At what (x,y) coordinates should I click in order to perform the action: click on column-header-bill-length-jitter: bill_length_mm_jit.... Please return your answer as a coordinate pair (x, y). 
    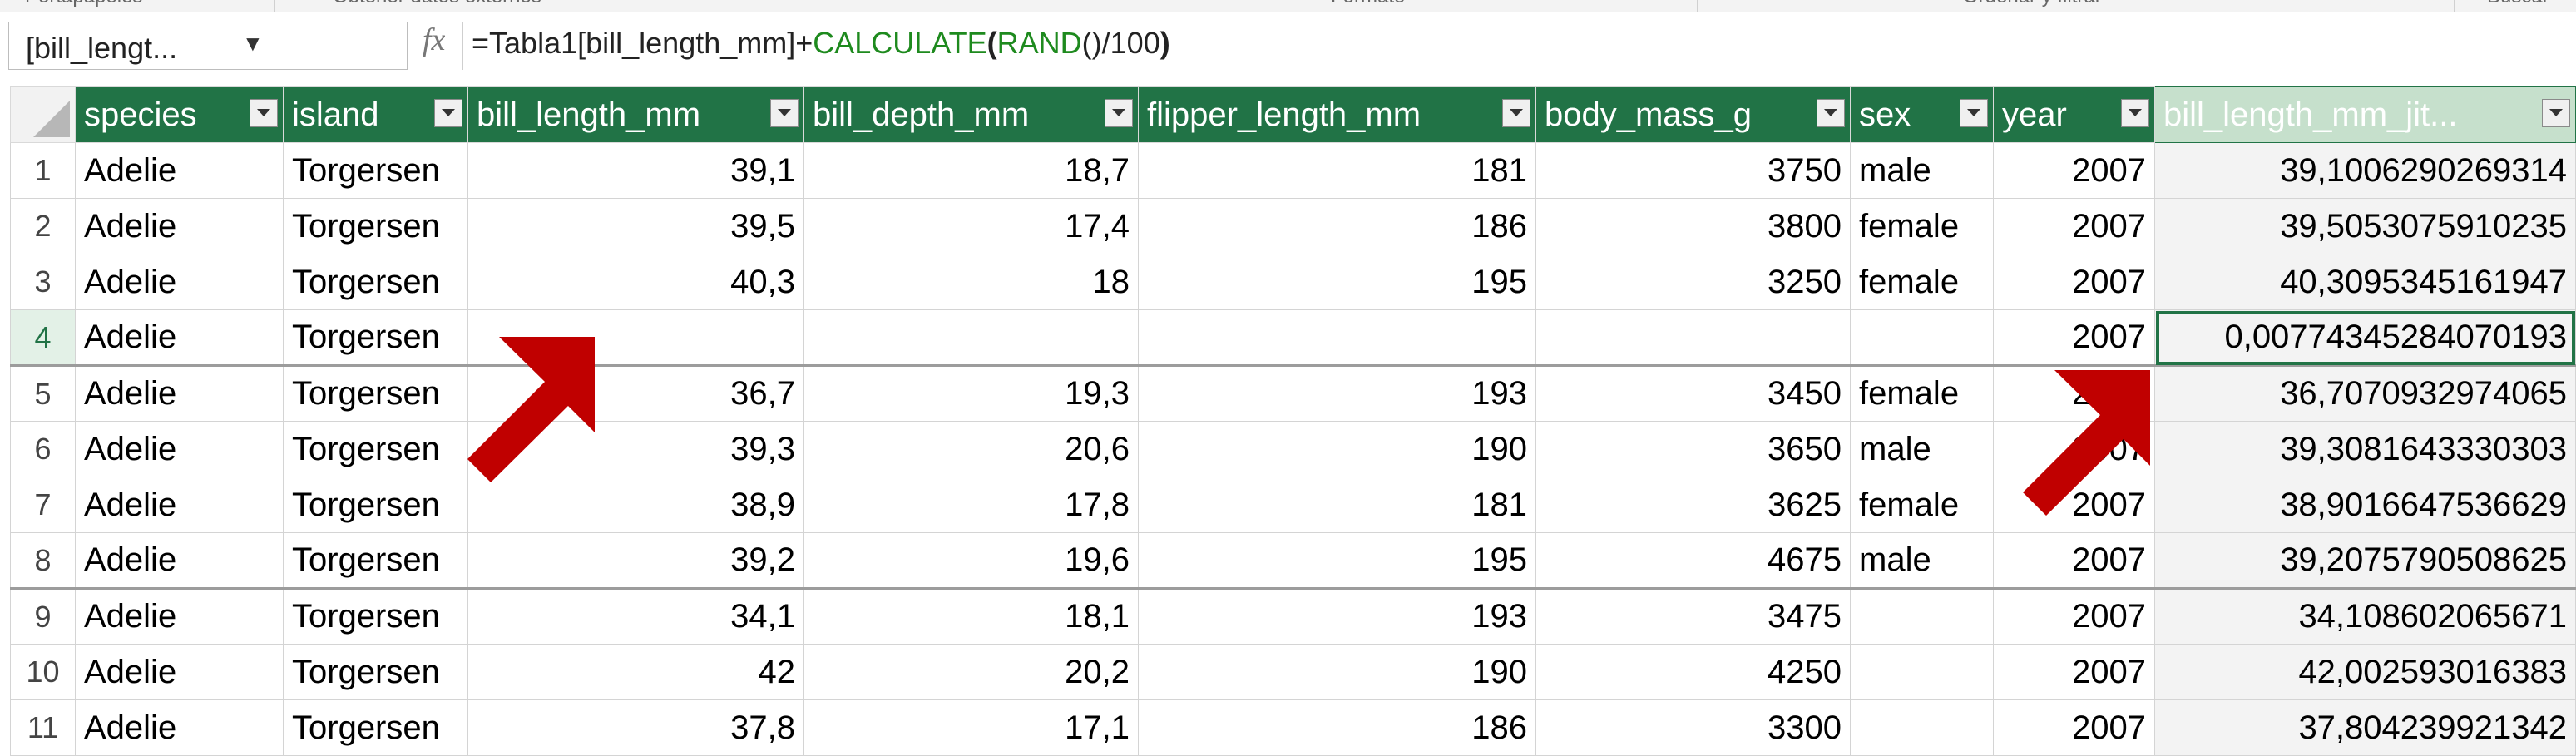
    Looking at the image, I should click on (2365, 115).